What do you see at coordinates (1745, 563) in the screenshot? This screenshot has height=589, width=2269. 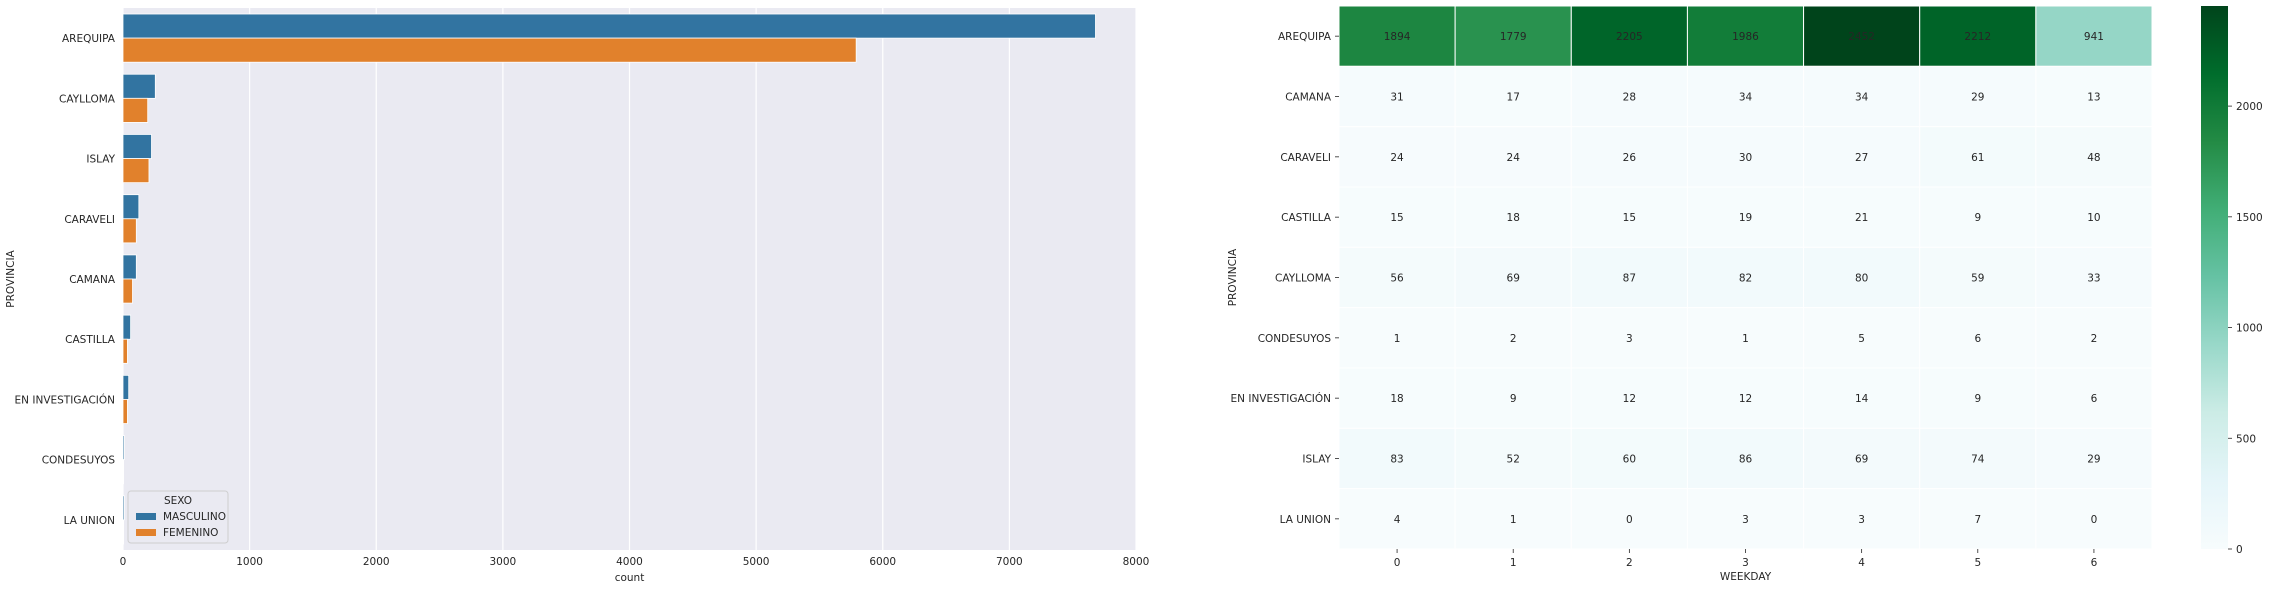 I see `x-tick-label: 3` at bounding box center [1745, 563].